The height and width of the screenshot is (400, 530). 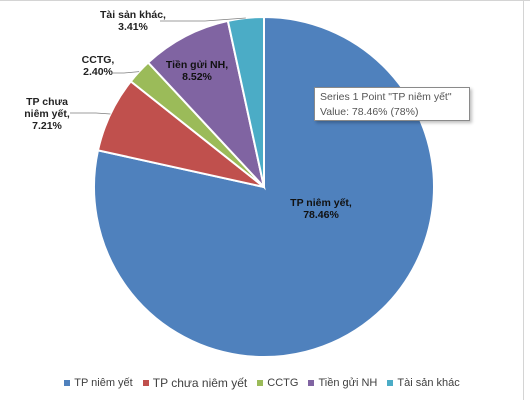 I want to click on legend-label-0: TP niêm yết, so click(x=103, y=383).